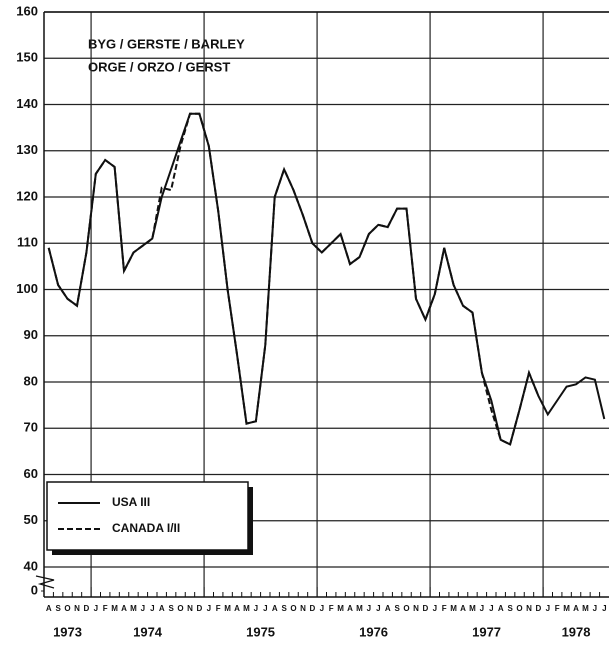  What do you see at coordinates (31, 565) in the screenshot?
I see `y-tick-label: 40` at bounding box center [31, 565].